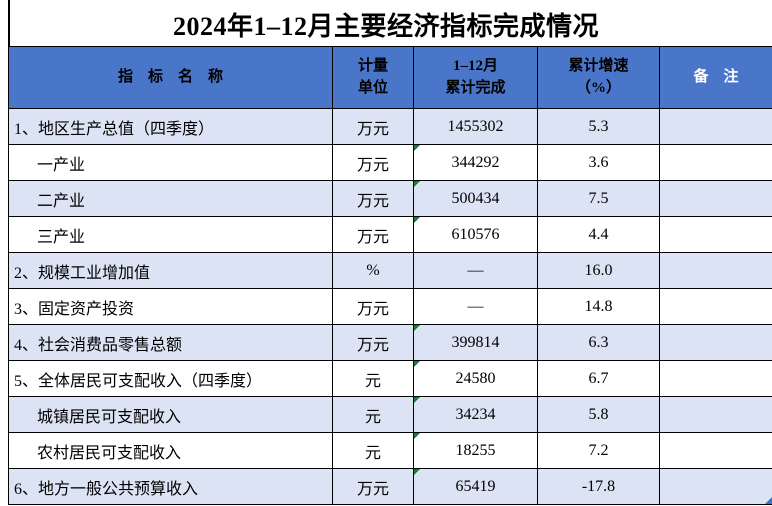  Describe the element at coordinates (170, 450) in the screenshot. I see `indicator-name-cell: 农村居民可支配收入` at that location.